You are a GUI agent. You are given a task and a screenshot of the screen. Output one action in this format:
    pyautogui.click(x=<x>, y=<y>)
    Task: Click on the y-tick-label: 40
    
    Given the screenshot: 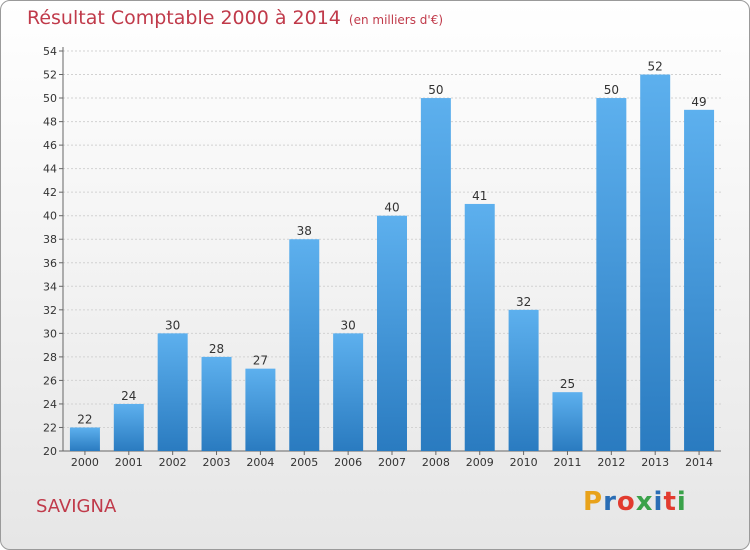 What is the action you would take?
    pyautogui.click(x=50, y=216)
    